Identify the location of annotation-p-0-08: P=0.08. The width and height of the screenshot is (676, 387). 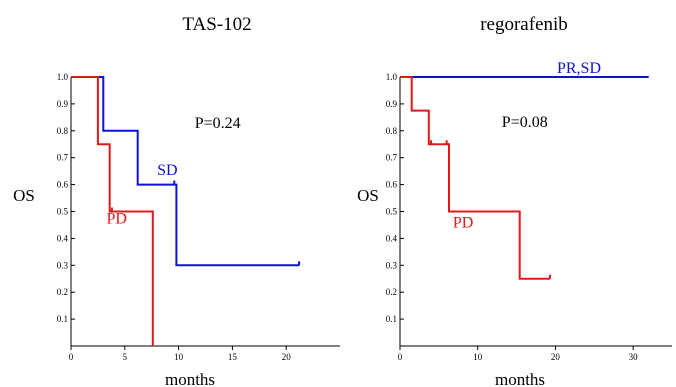
(525, 122).